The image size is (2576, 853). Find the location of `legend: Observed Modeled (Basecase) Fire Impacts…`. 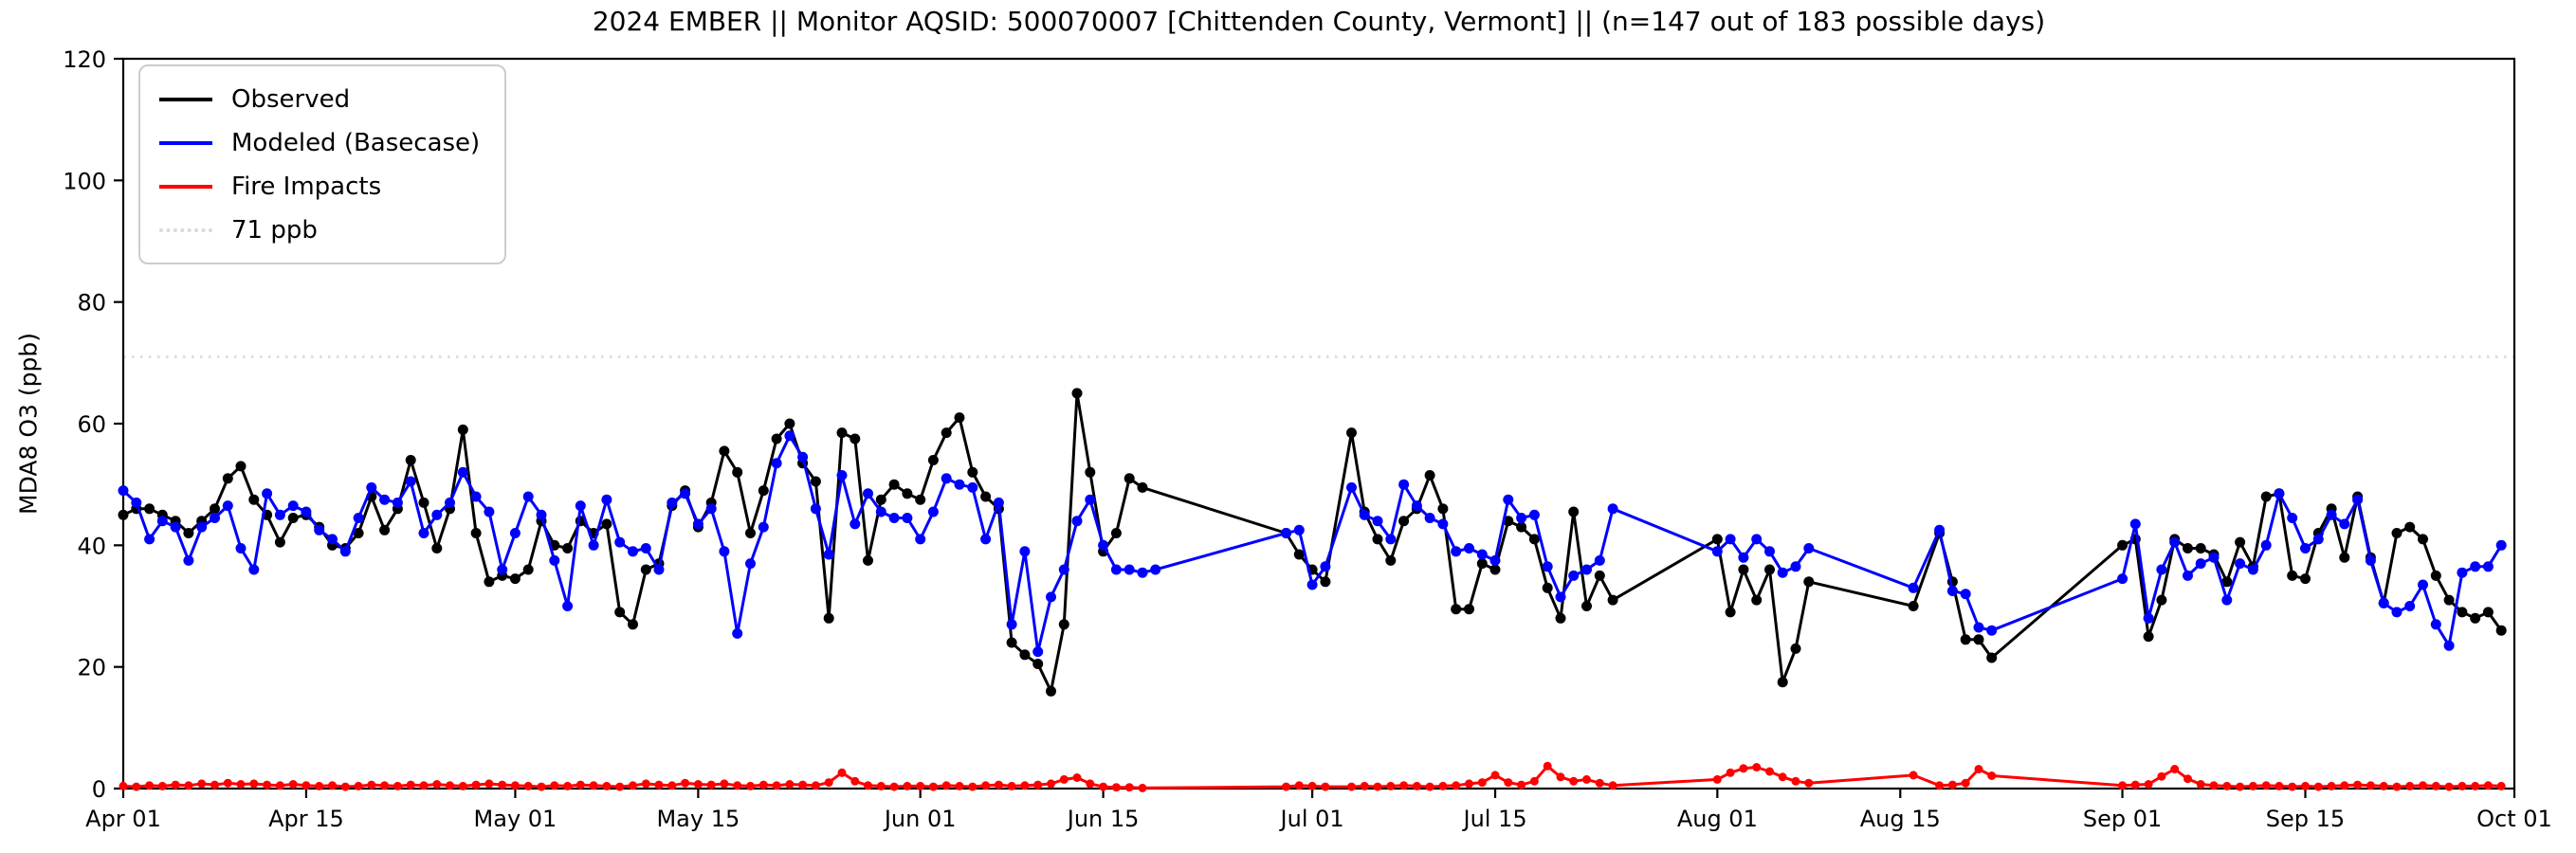

legend: Observed Modeled (Basecase) Fire Impacts… is located at coordinates (322, 164).